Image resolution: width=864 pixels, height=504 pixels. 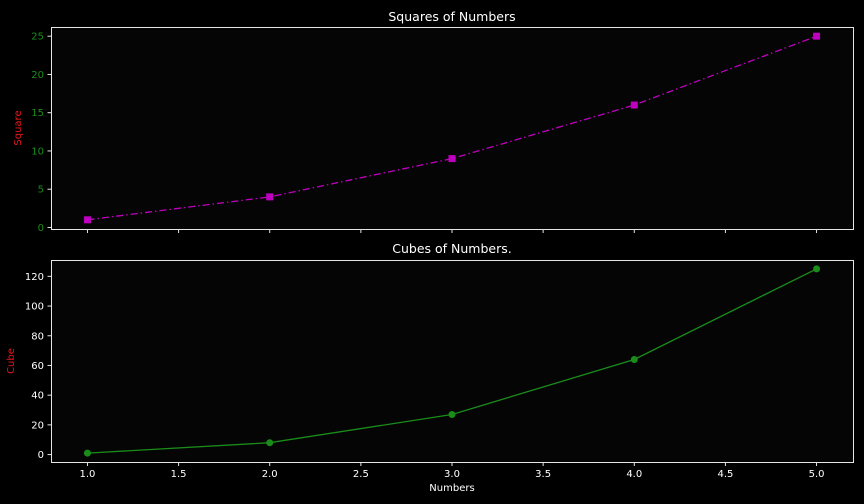 I want to click on y-tick-label: 25, so click(x=37, y=37).